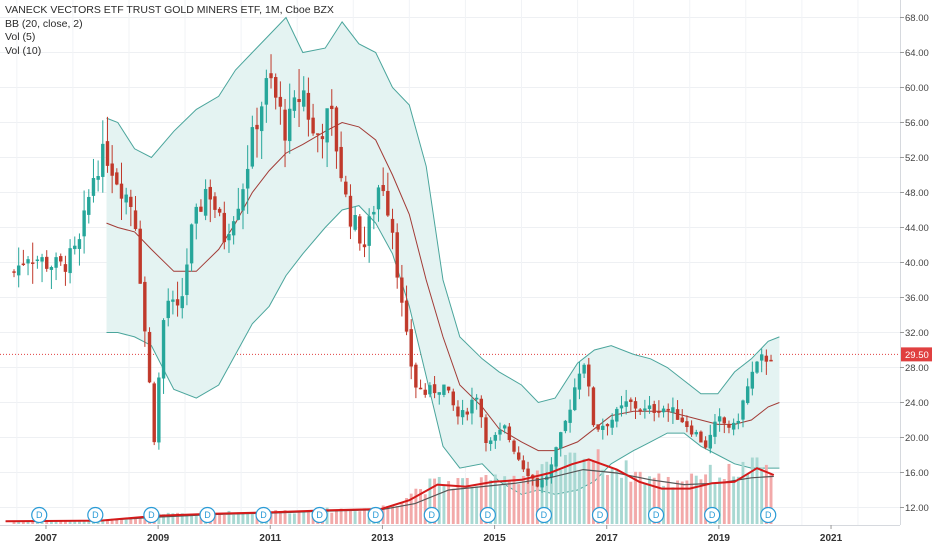 Image resolution: width=932 pixels, height=550 pixels. I want to click on bb-indicator-label: BB (20, close, 2), so click(44, 23).